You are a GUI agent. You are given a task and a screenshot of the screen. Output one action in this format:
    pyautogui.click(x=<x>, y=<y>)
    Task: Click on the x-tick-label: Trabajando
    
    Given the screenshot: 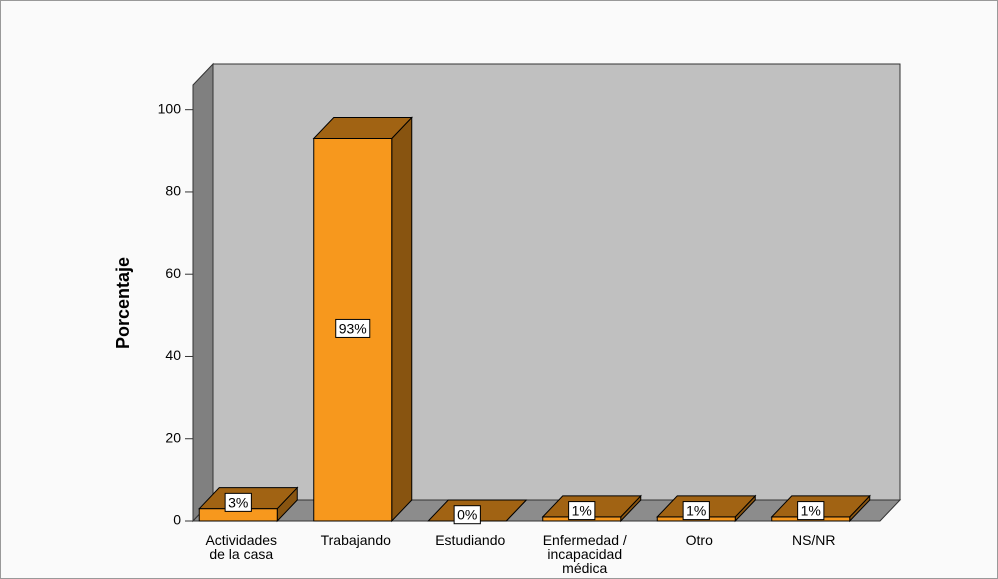 What is the action you would take?
    pyautogui.click(x=356, y=540)
    